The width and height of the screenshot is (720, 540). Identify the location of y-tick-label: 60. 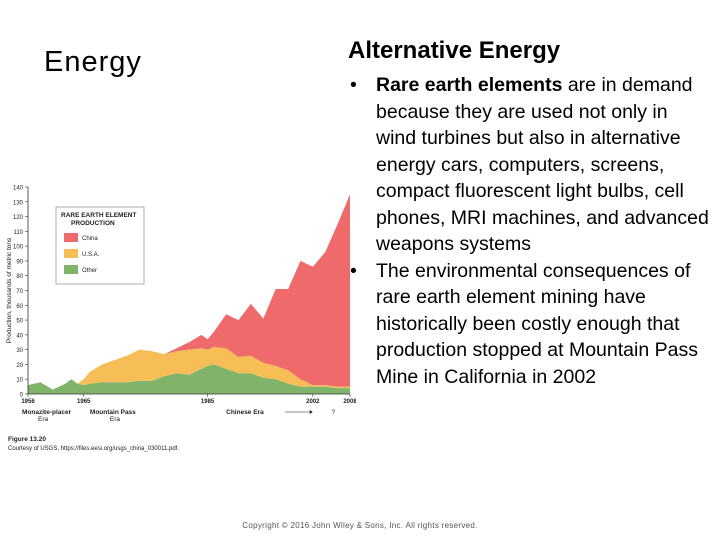
(19, 307).